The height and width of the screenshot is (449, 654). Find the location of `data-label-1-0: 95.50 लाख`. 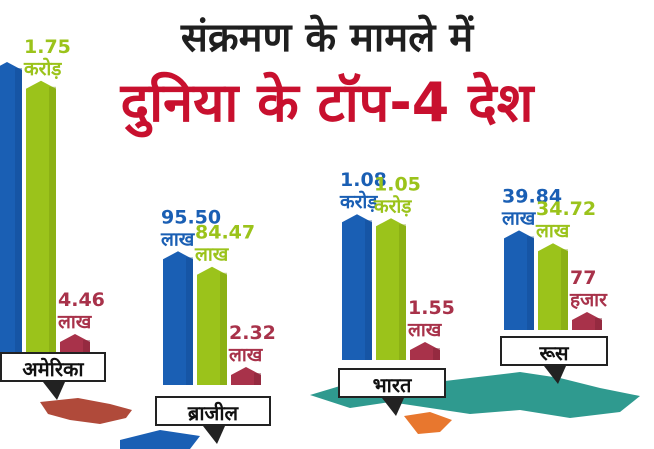

data-label-1-0: 95.50 लाख is located at coordinates (190, 228).